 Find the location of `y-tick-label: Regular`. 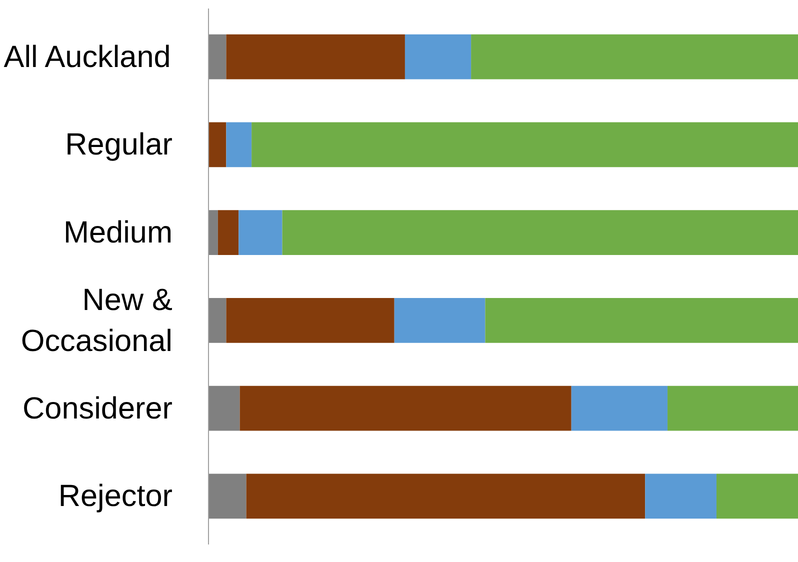

y-tick-label: Regular is located at coordinates (119, 145).